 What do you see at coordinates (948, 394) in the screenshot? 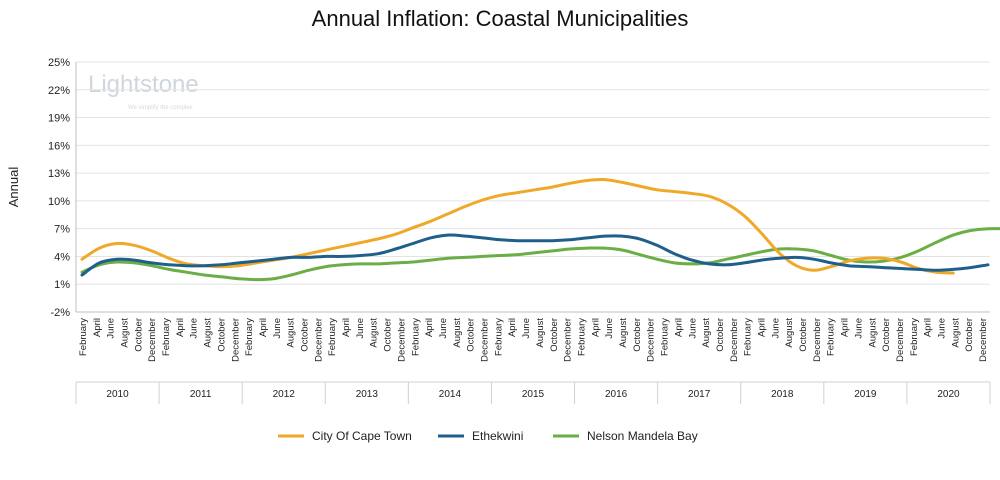
I see `year-label: 2020` at bounding box center [948, 394].